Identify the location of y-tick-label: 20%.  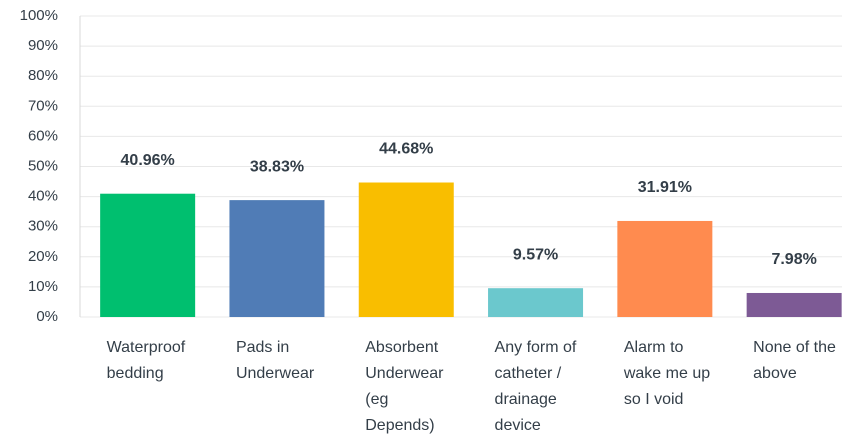
(43, 256).